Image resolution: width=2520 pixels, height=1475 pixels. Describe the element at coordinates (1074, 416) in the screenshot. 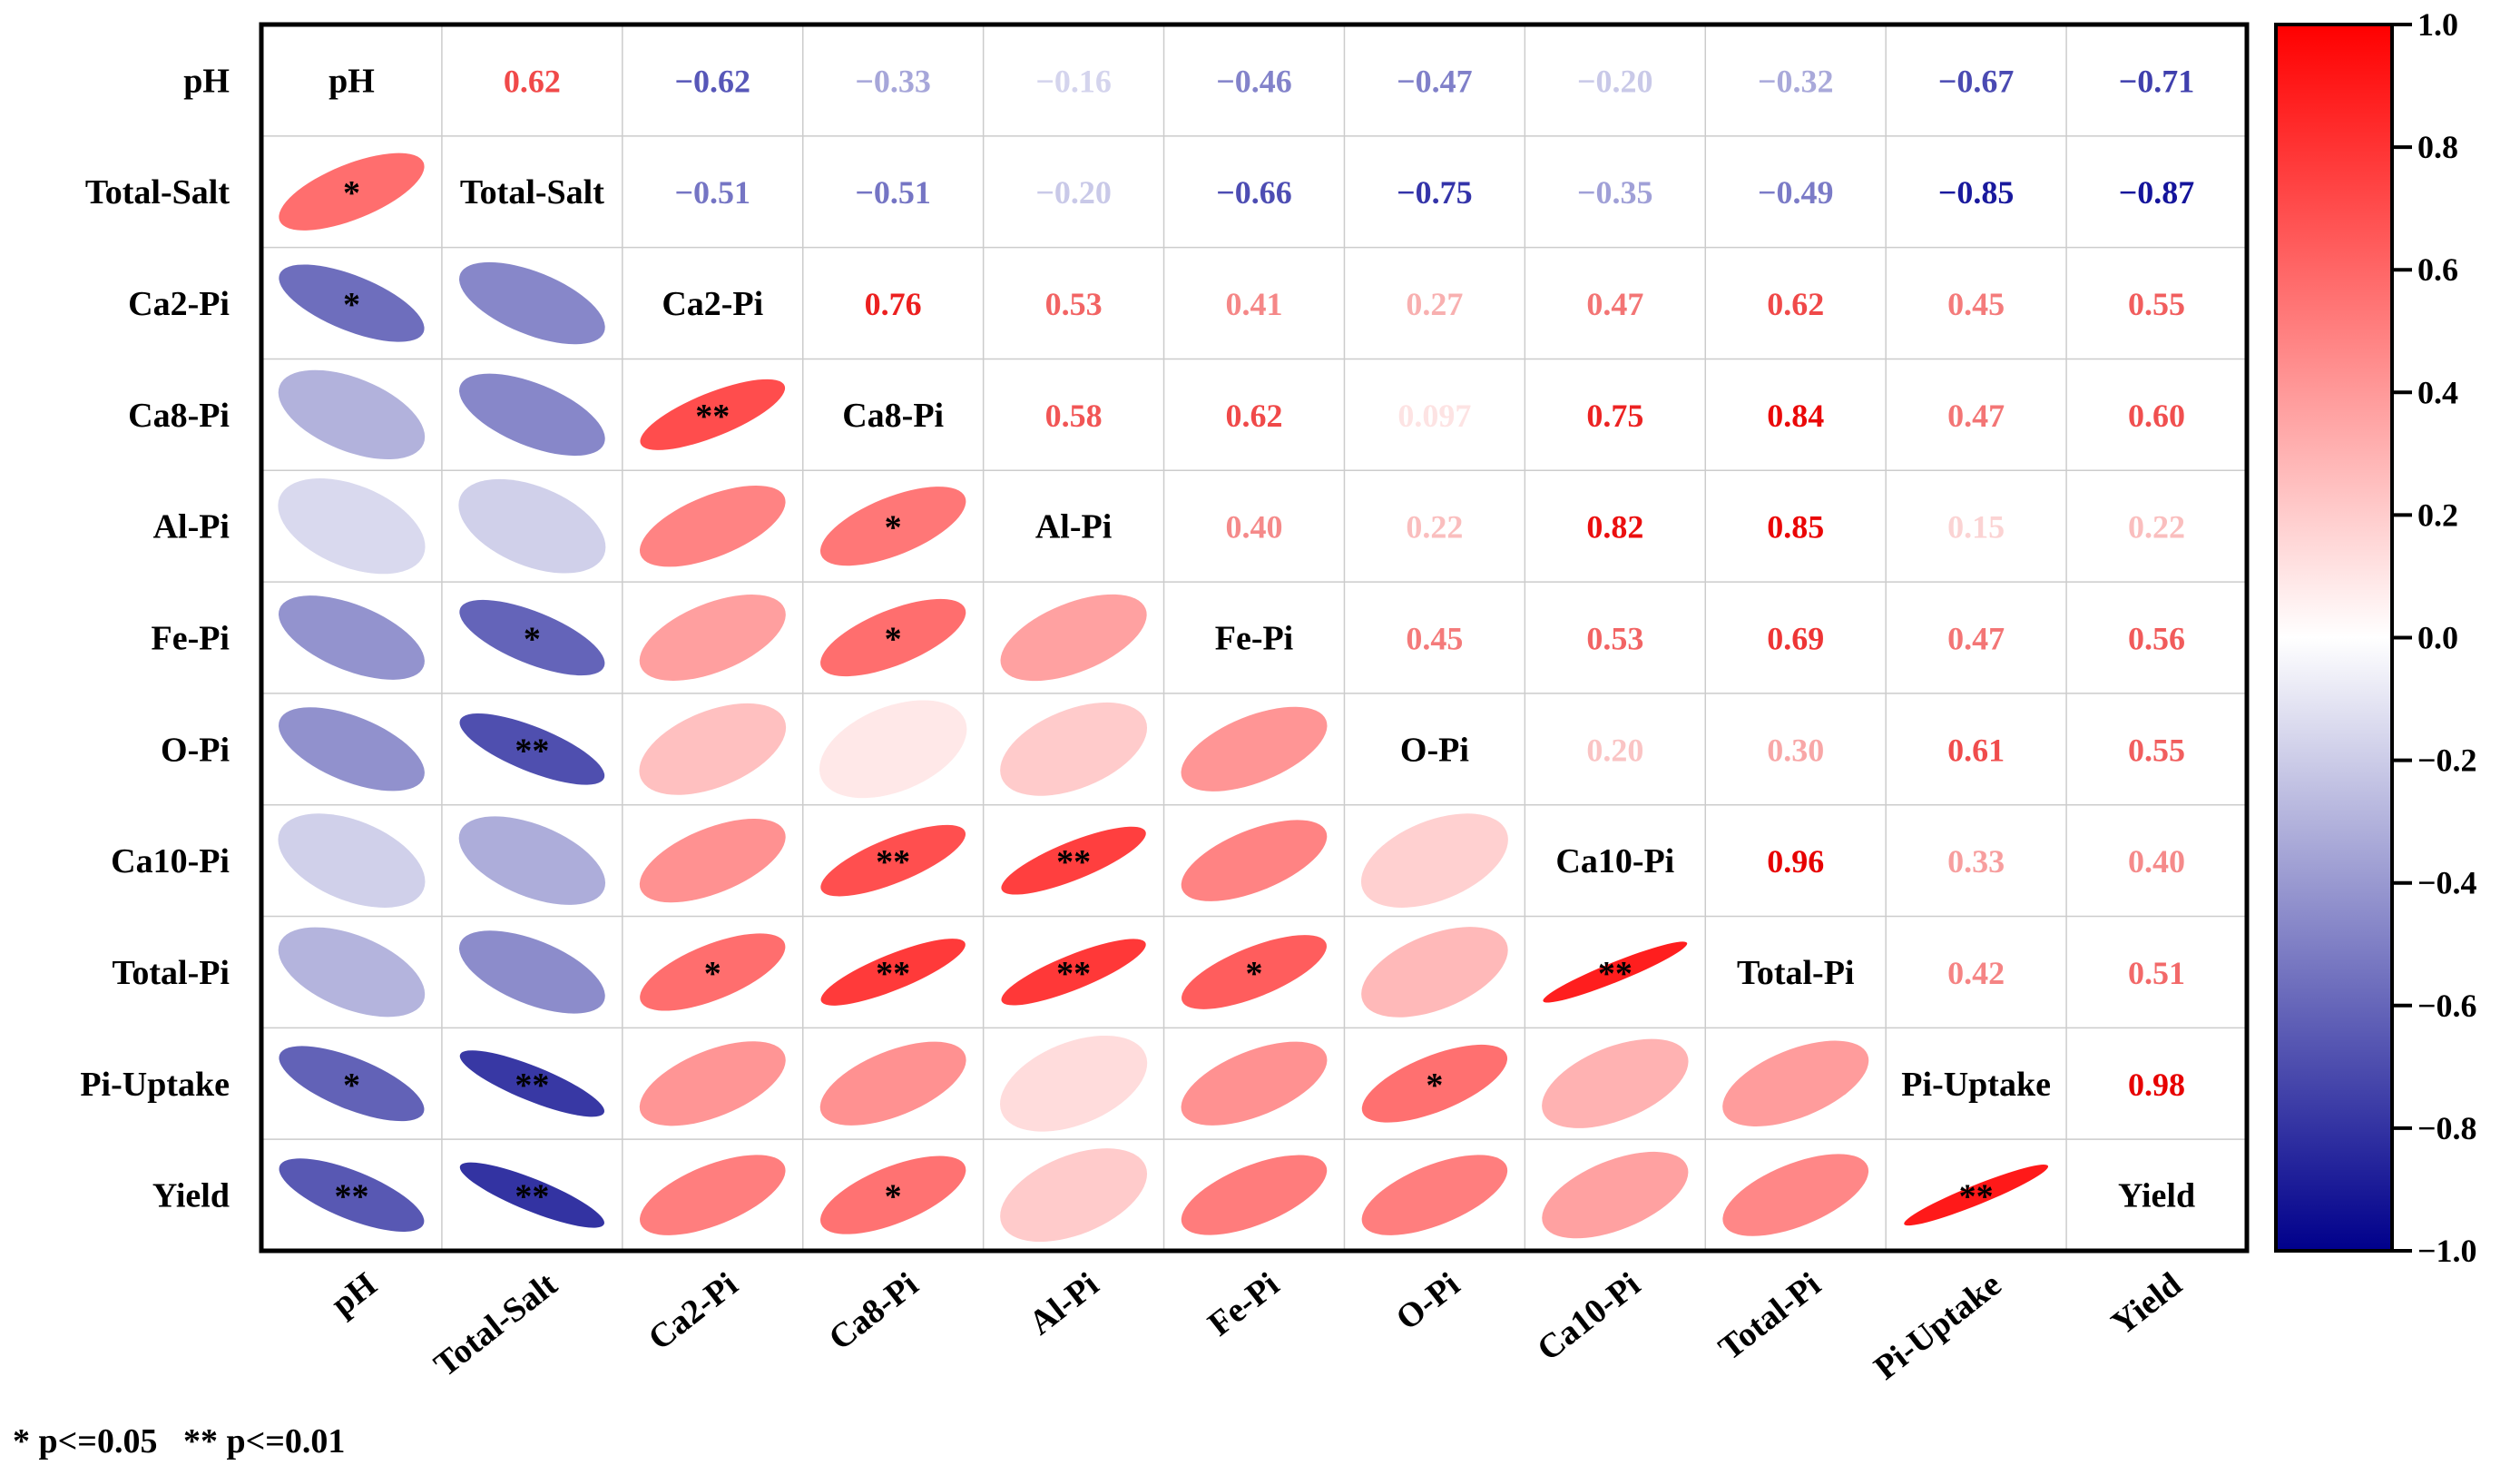

I see `correlation-value: 0.58` at that location.